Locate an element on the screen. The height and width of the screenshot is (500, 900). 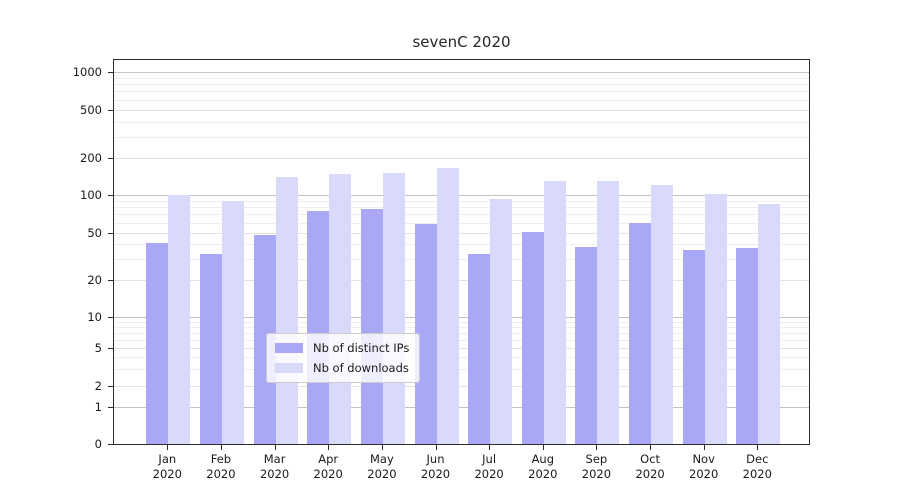
y-axis-tick-label: 200 is located at coordinates (91, 158).